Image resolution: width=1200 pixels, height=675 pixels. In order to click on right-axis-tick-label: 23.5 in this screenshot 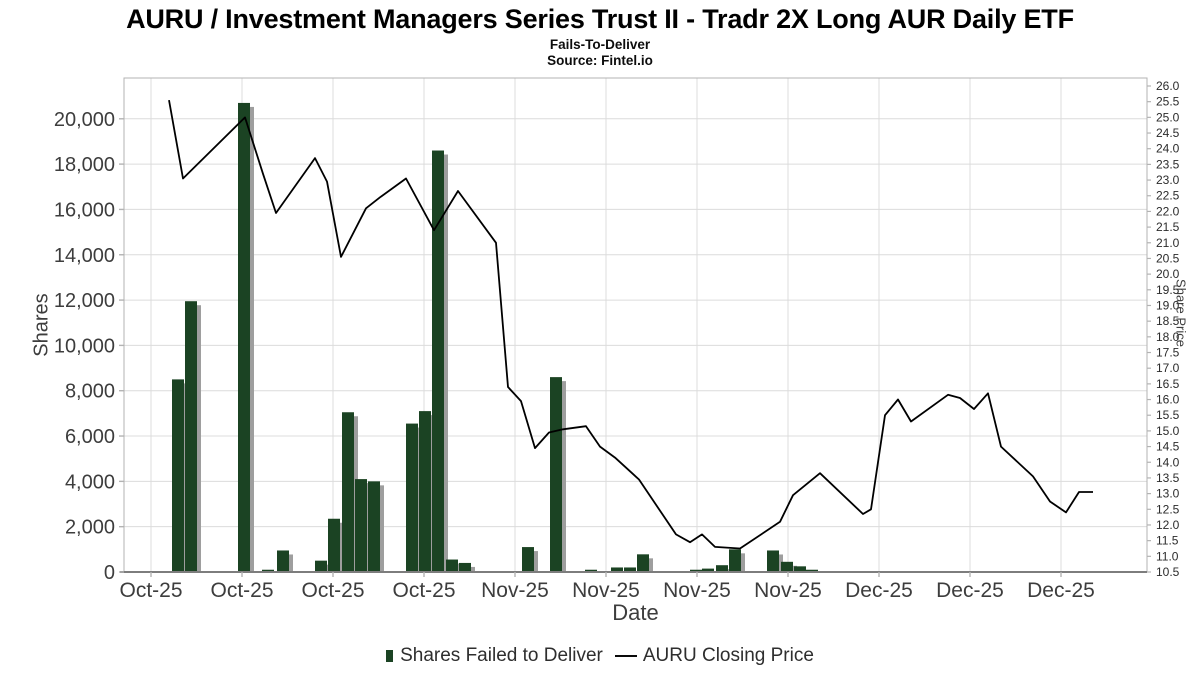, I will do `click(1168, 164)`.